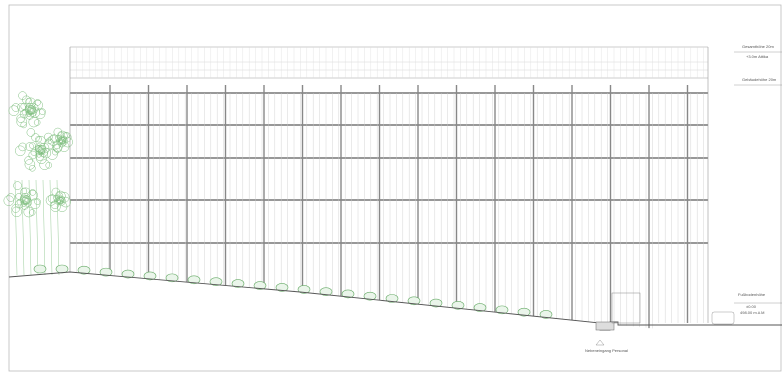  What do you see at coordinates (626, 308) in the screenshot?
I see `entrance-door` at bounding box center [626, 308].